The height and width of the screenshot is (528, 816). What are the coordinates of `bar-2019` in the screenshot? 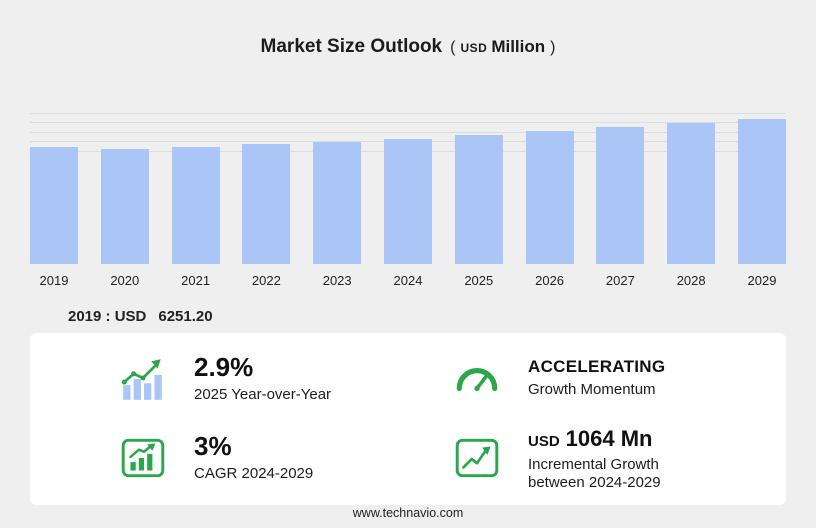 It's located at (54, 205).